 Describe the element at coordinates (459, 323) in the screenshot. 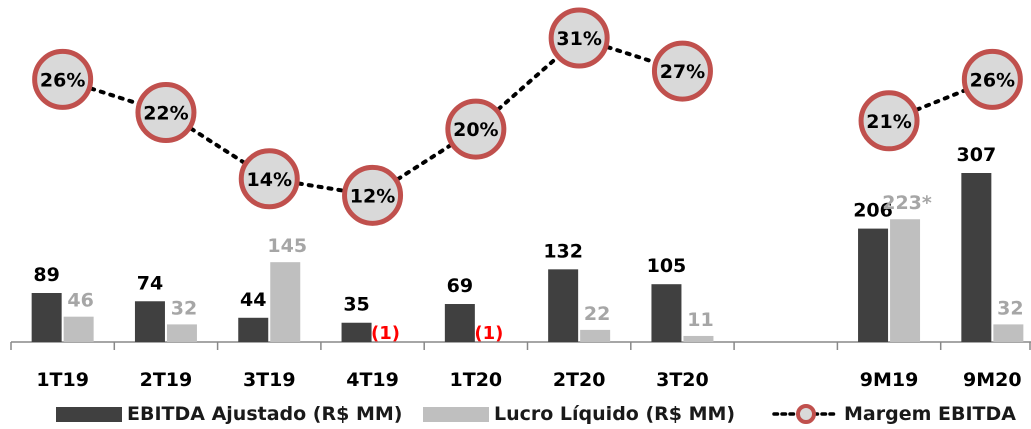

I see `bar-ebitda-1t20` at that location.